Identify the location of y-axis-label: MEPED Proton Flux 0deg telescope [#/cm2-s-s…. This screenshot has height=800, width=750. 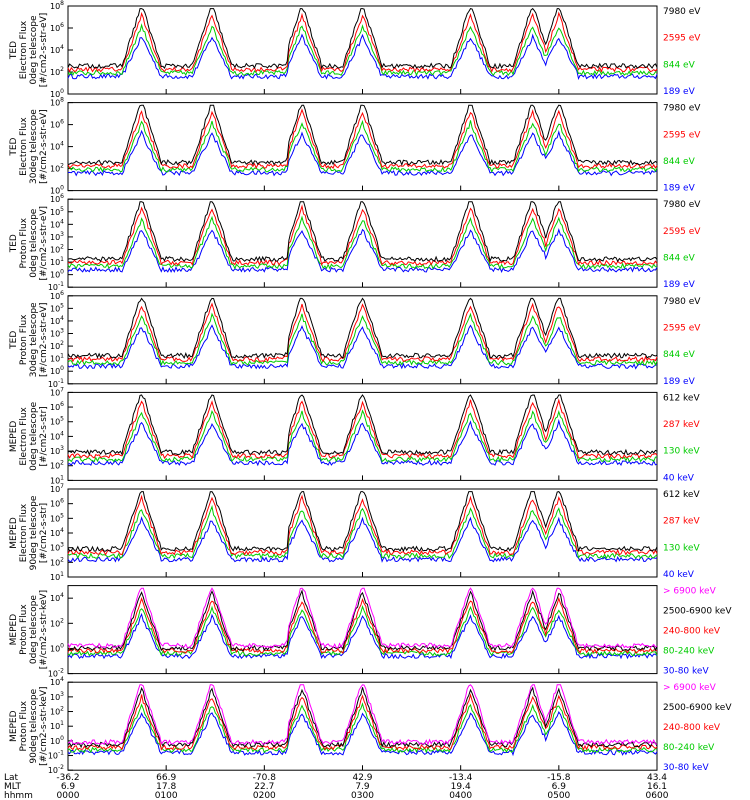
(29, 629).